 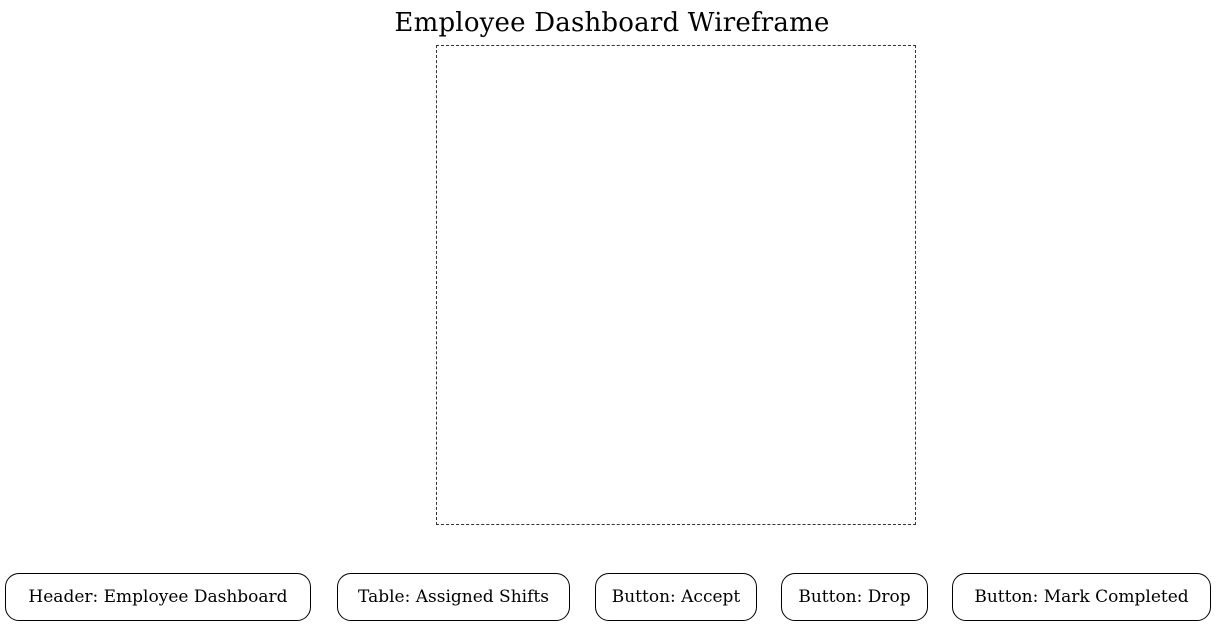 What do you see at coordinates (676, 597) in the screenshot?
I see `node-button-accept: Button: Accept` at bounding box center [676, 597].